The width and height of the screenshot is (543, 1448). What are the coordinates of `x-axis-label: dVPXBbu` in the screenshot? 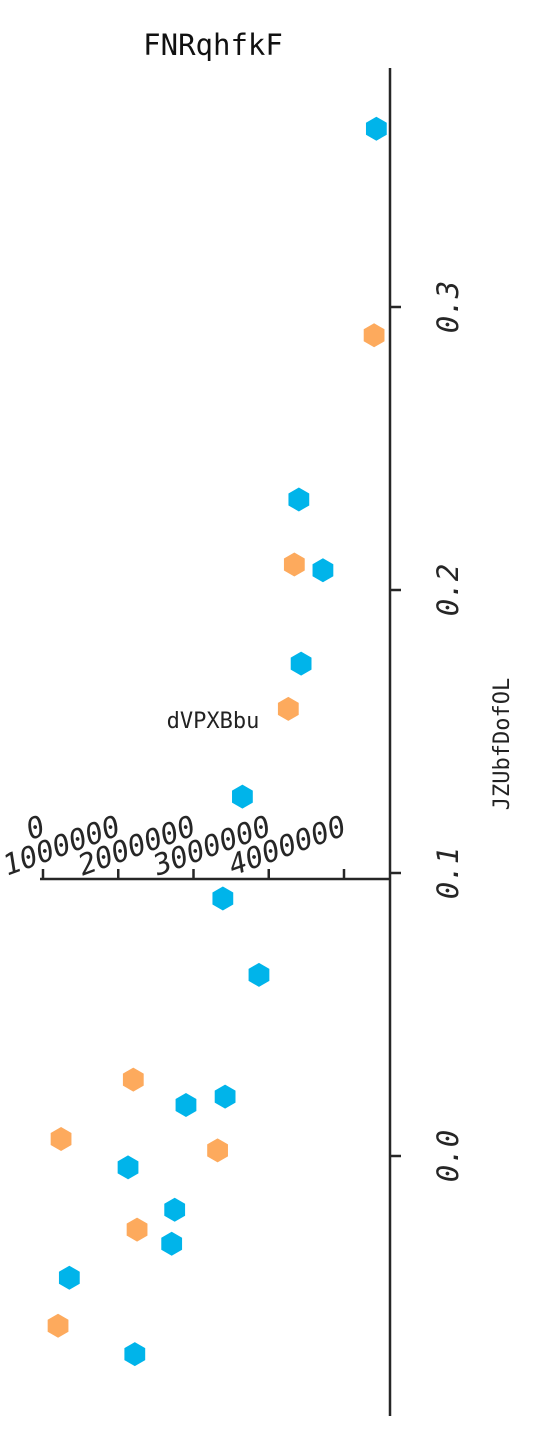 It's located at (213, 721).